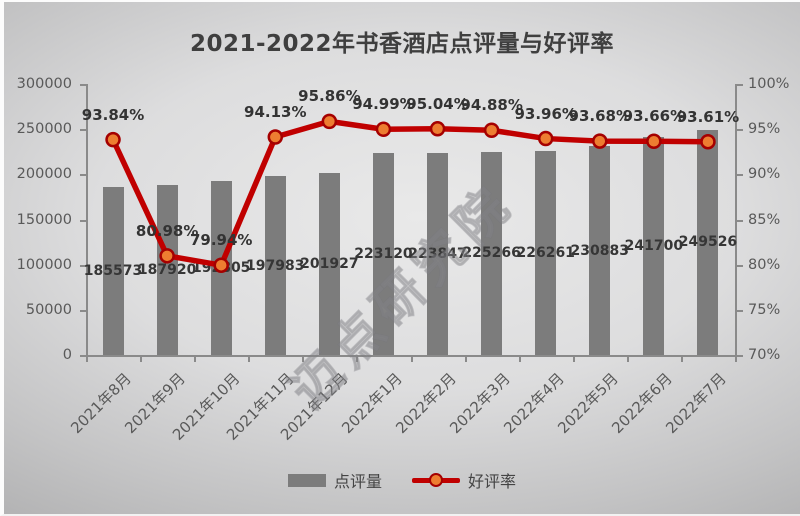  What do you see at coordinates (491, 253) in the screenshot?
I see `bar-value-label: 225266` at bounding box center [491, 253].